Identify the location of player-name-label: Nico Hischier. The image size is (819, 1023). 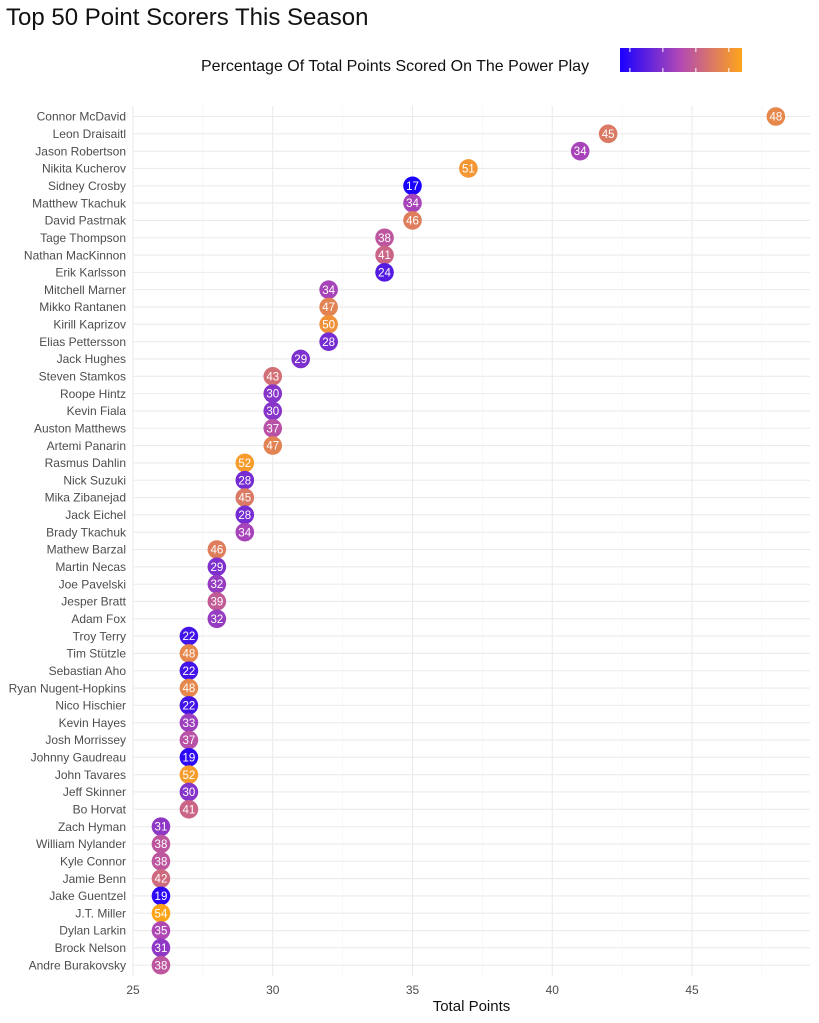
(90, 706).